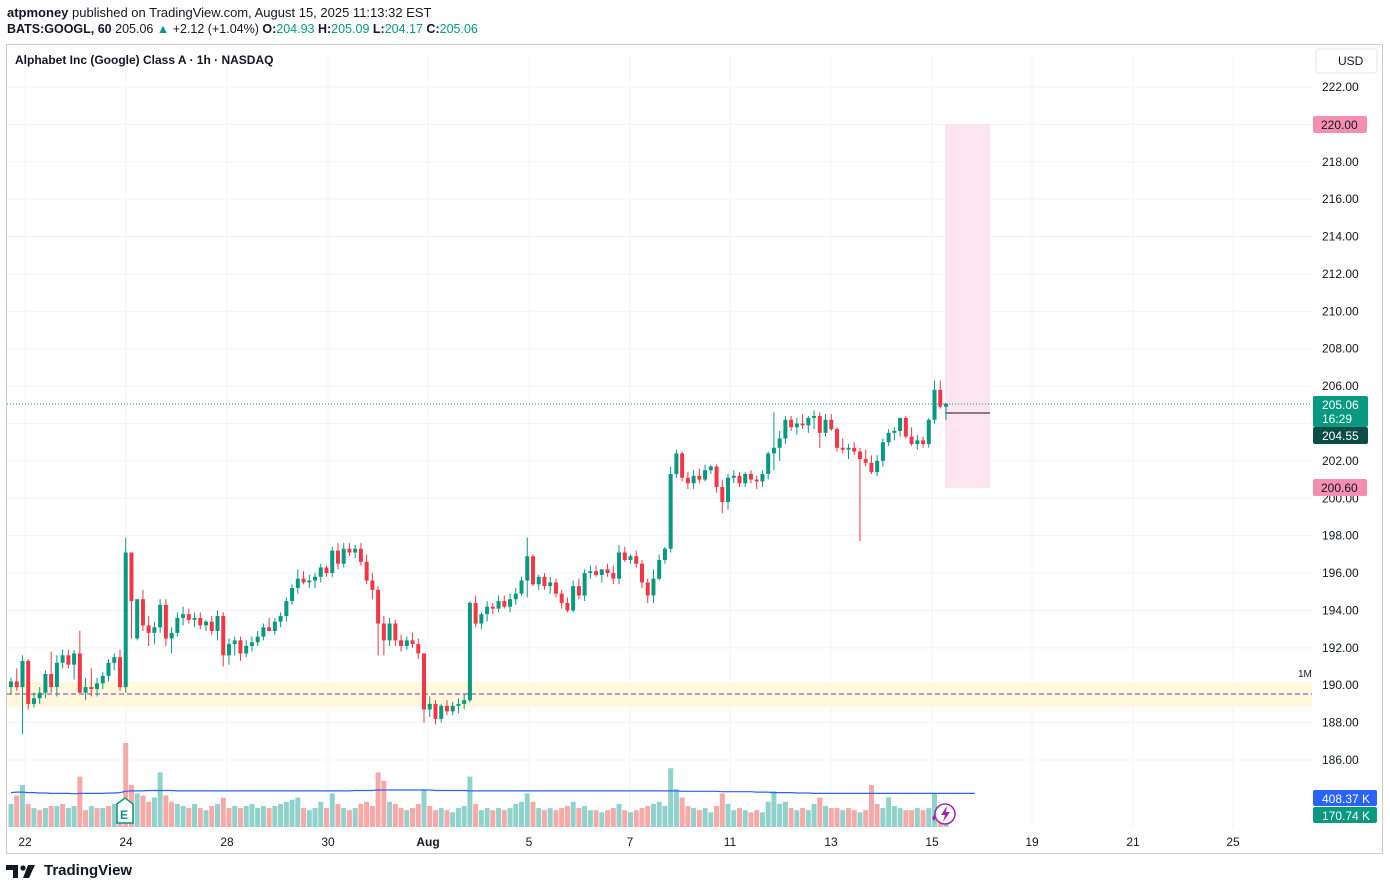  Describe the element at coordinates (125, 810) in the screenshot. I see `earnings-badge: E` at that location.